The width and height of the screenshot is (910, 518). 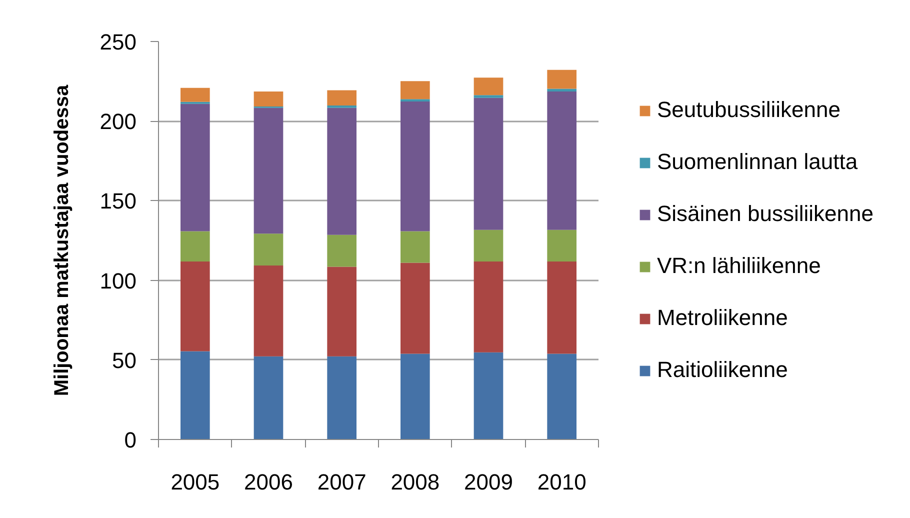 I want to click on legend-label: Suomenlinnan lautta, so click(x=757, y=162).